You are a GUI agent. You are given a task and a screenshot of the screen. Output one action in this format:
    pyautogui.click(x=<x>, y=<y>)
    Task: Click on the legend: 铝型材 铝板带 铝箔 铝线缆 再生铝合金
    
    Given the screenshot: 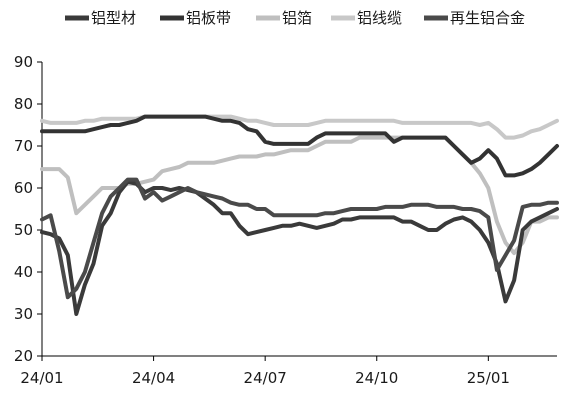 What is the action you would take?
    pyautogui.click(x=295, y=18)
    